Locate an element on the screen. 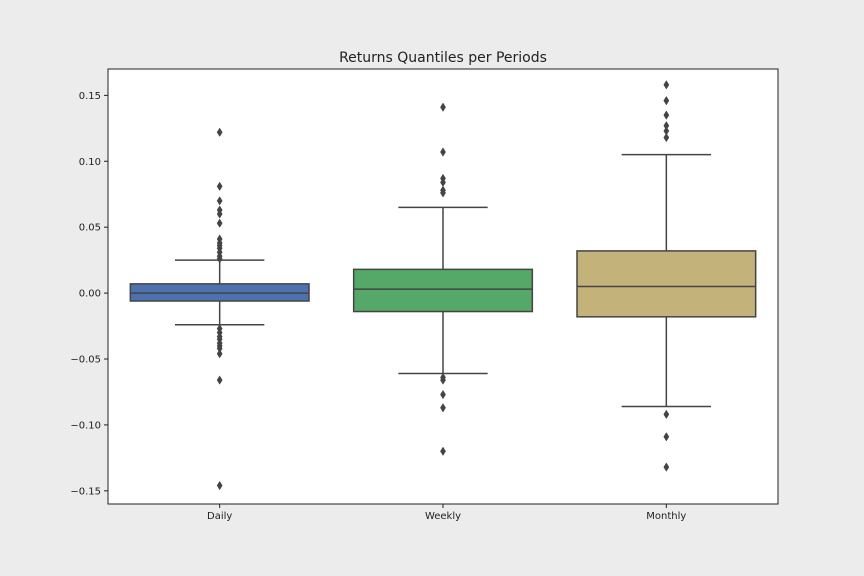 The width and height of the screenshot is (864, 576). y-tick-label: 0.05 is located at coordinates (90, 228).